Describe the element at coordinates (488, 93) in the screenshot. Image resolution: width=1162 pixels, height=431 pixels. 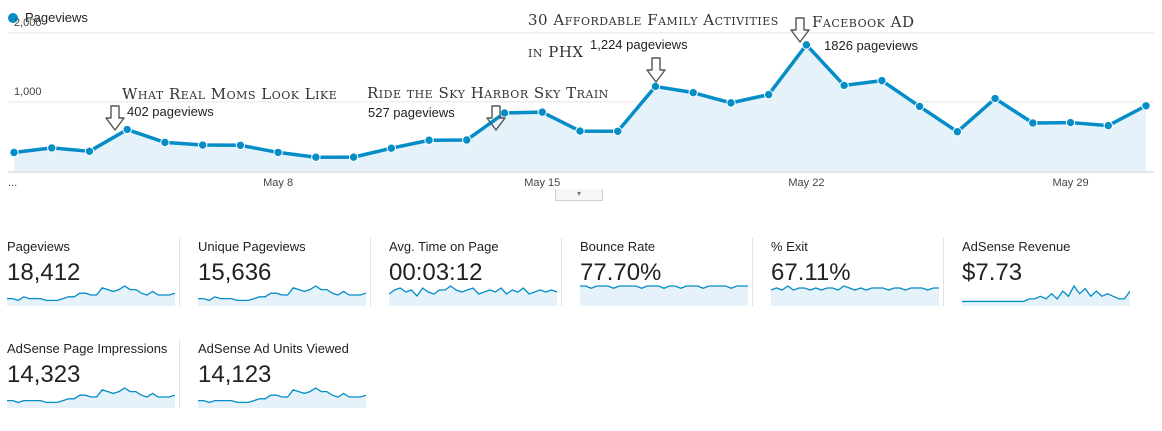
I see `annotation-title: Ride the Sky Harbor Sky Train` at that location.